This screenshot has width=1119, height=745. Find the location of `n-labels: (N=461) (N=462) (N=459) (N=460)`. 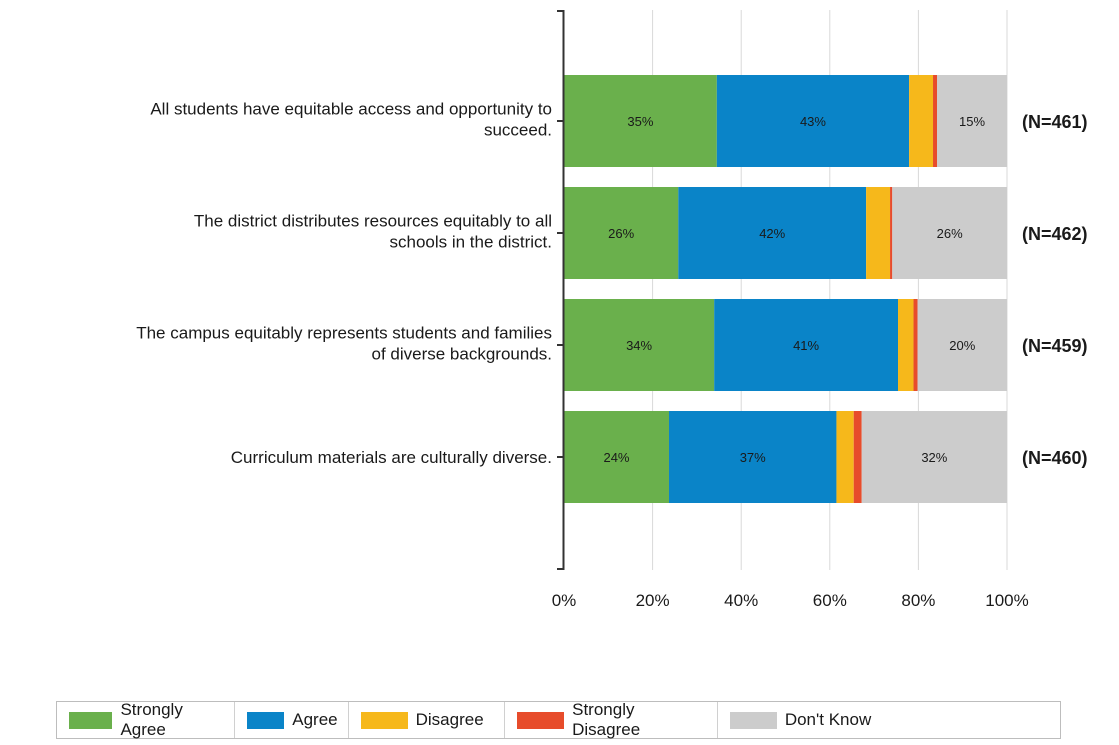

n-labels: (N=461) (N=462) (N=459) (N=460) is located at coordinates (1055, 290).